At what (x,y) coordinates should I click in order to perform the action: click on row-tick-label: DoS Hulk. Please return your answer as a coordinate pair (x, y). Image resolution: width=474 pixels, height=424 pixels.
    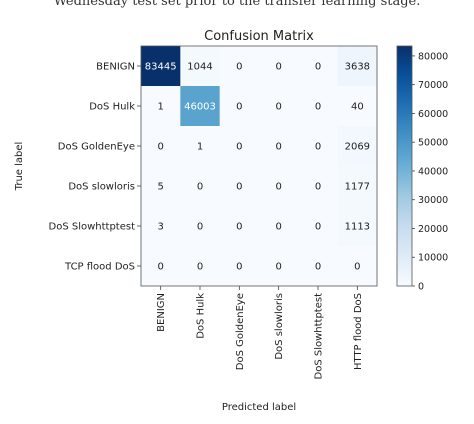
    Looking at the image, I should click on (112, 107).